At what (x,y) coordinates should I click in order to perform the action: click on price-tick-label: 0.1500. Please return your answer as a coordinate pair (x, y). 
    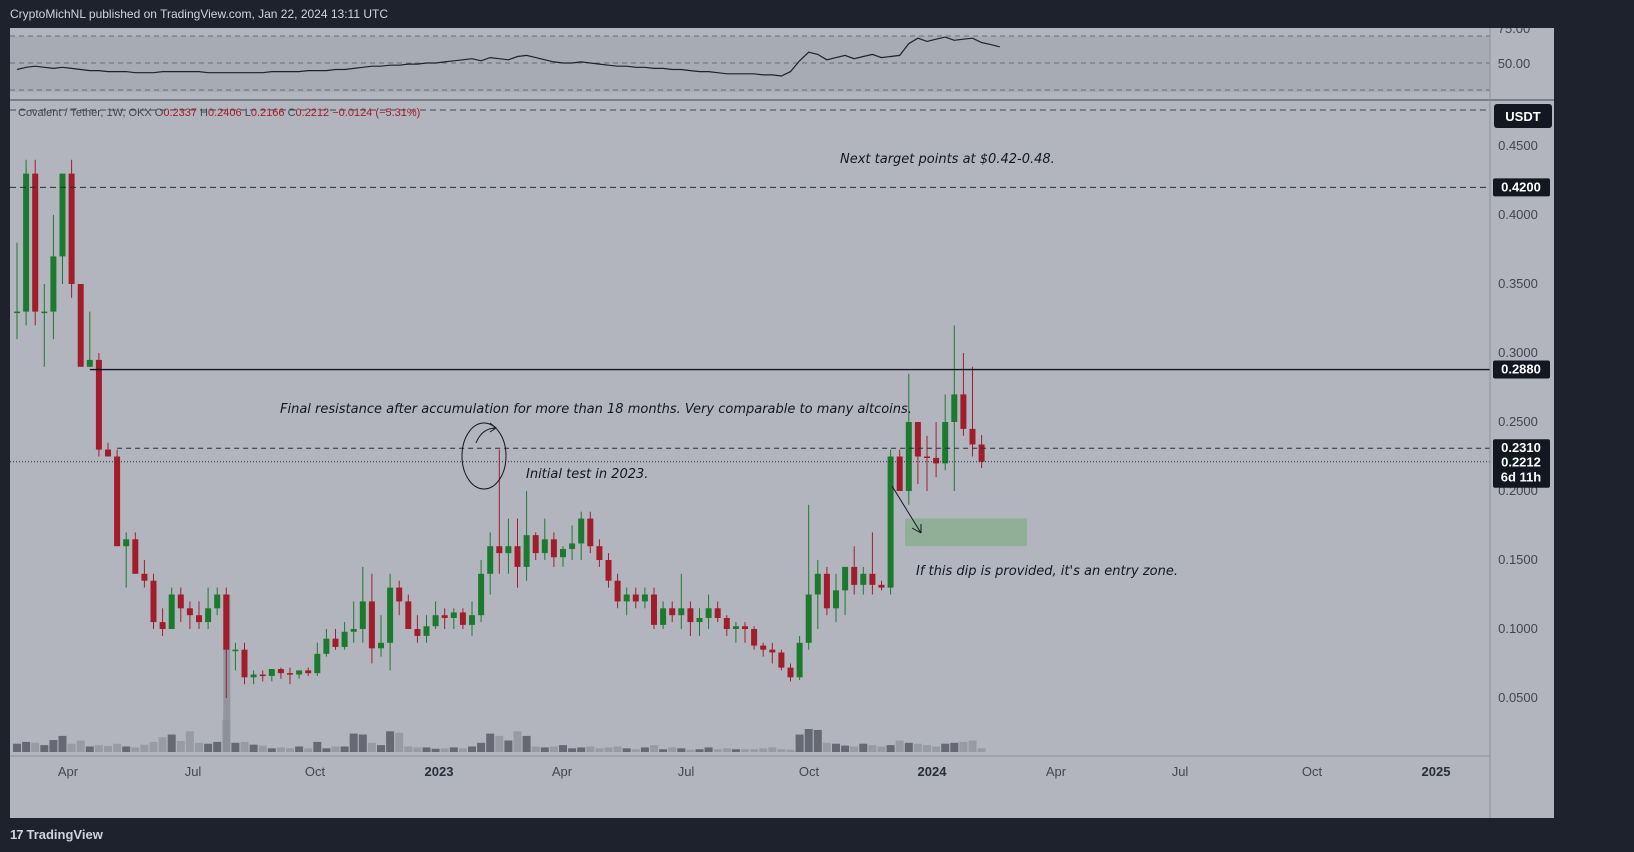
    Looking at the image, I should click on (1518, 559).